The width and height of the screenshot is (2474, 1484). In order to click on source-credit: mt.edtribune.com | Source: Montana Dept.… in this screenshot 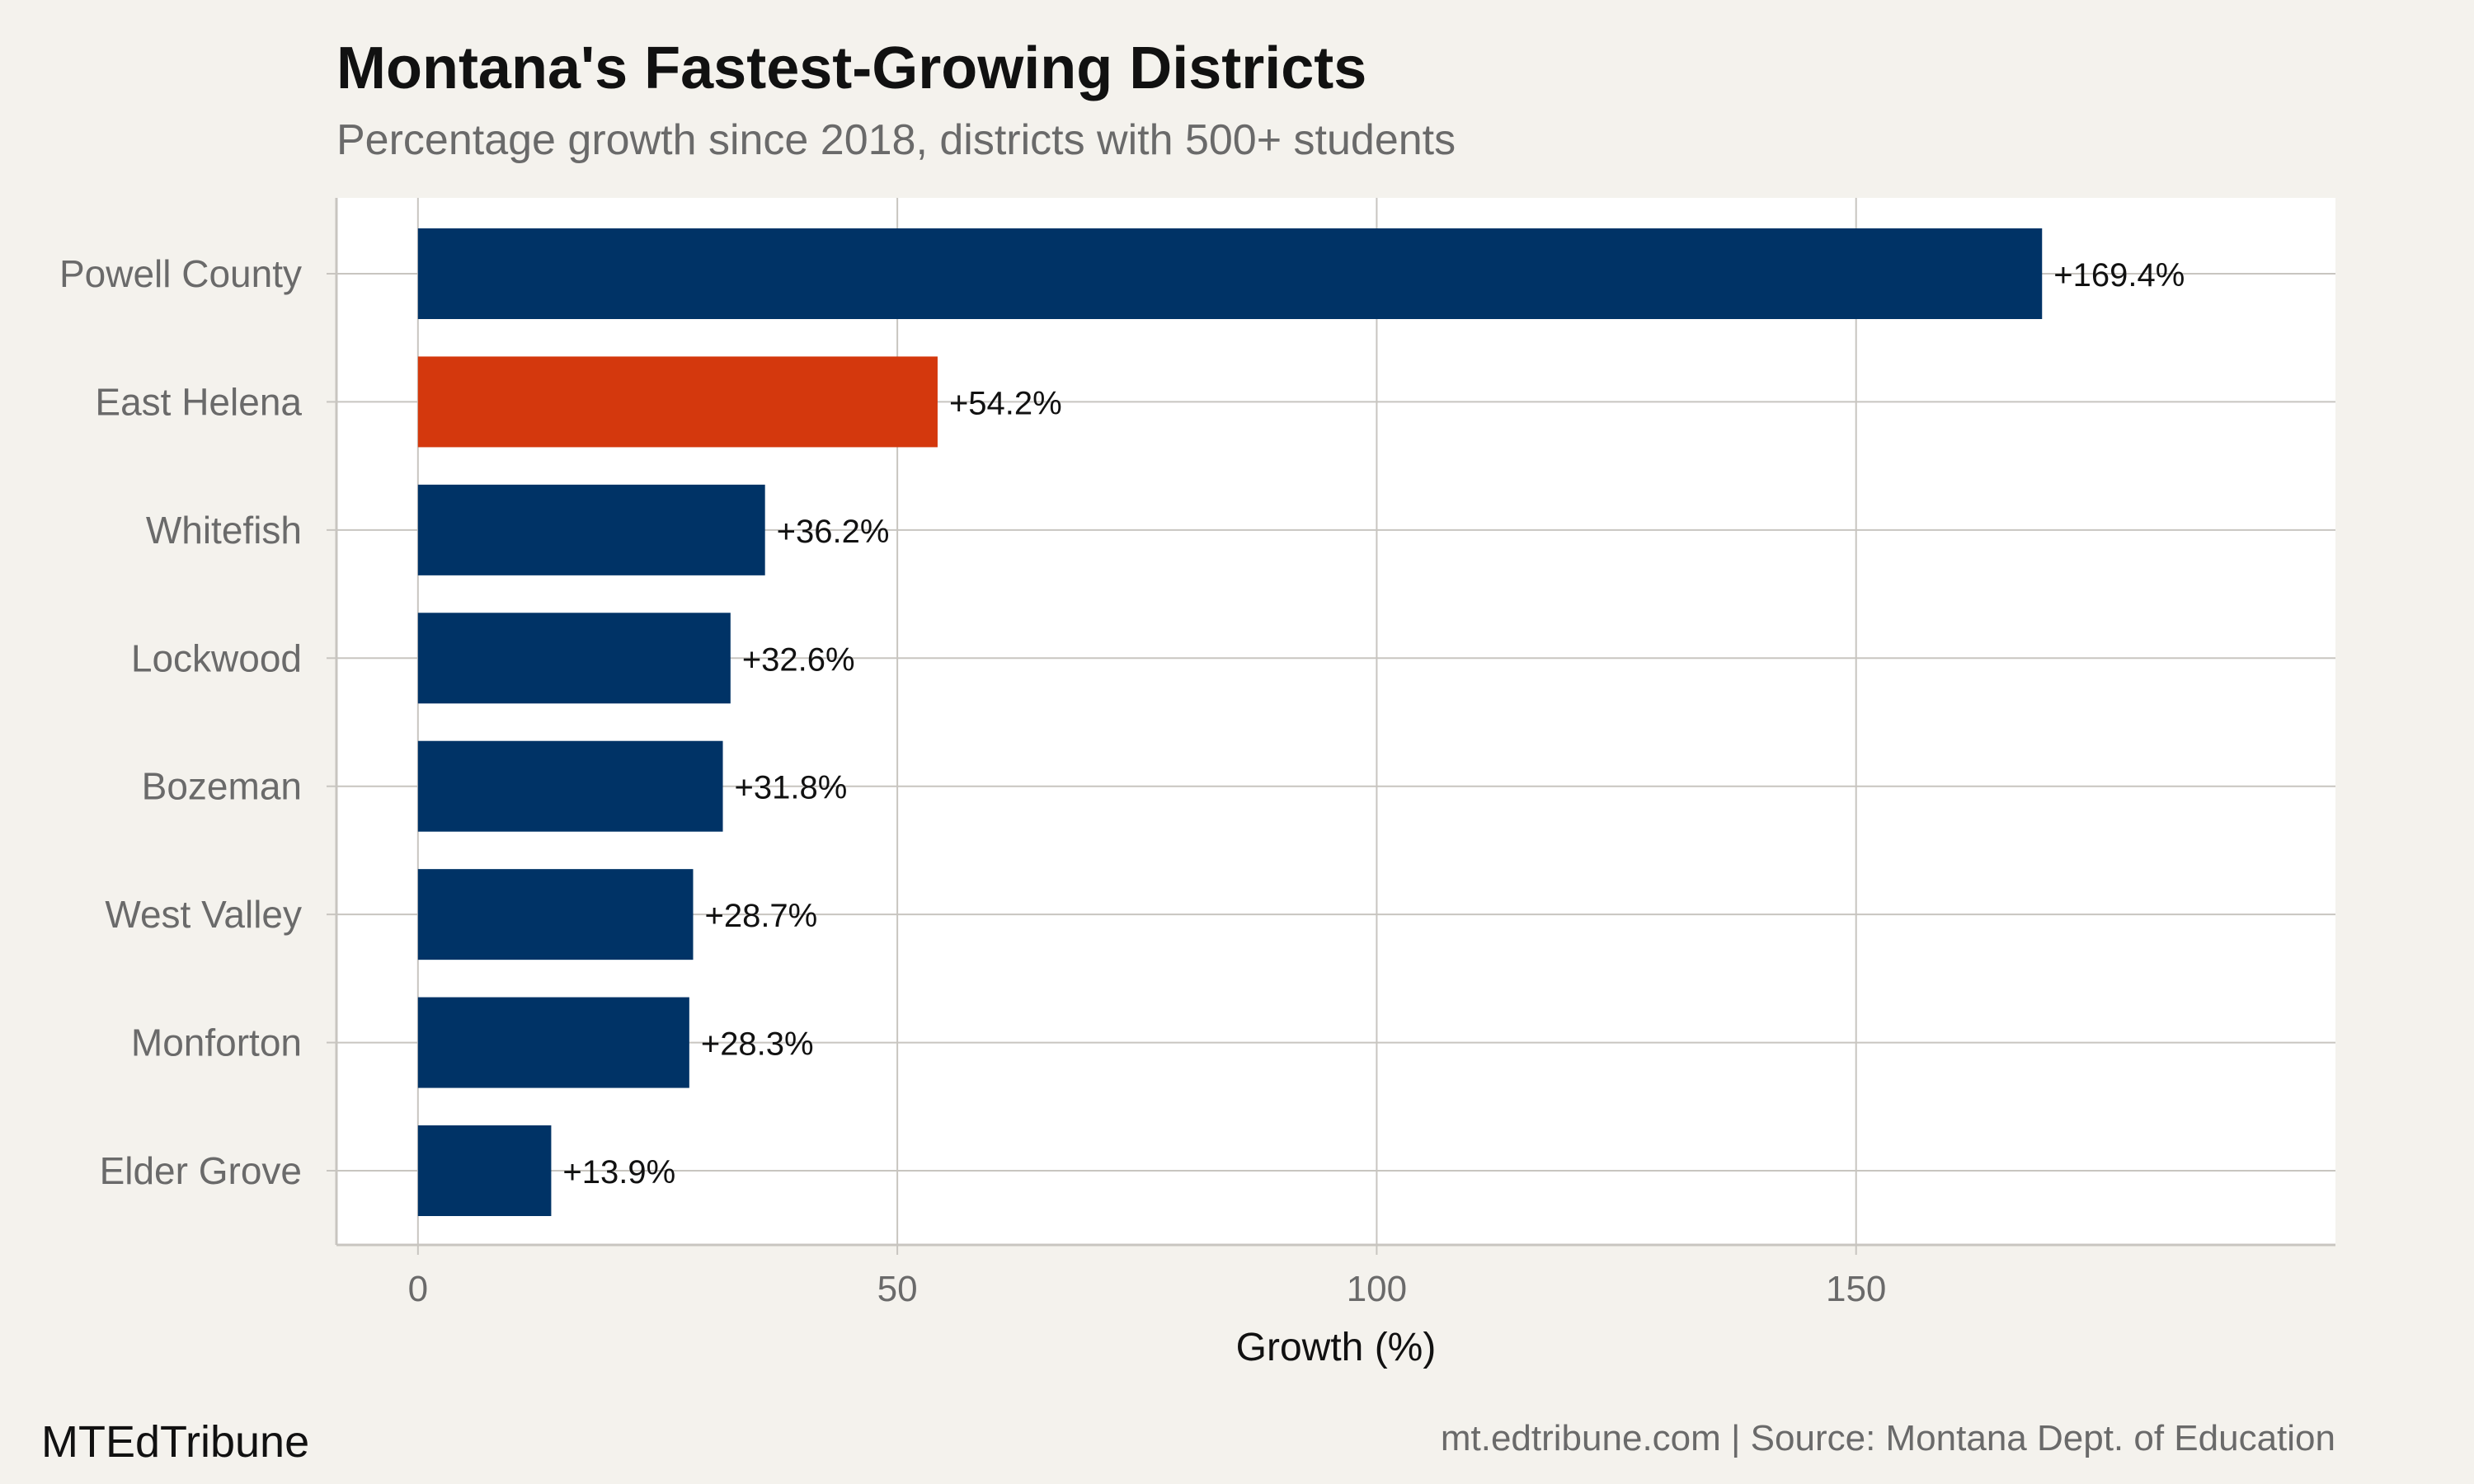, I will do `click(1887, 1438)`.